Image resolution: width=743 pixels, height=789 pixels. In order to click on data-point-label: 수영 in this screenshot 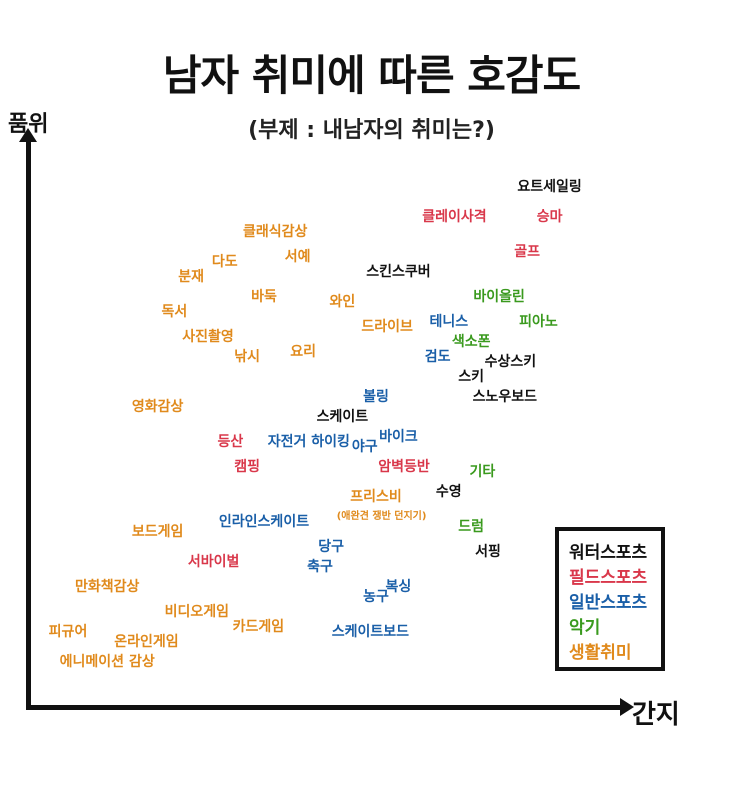, I will do `click(448, 492)`.